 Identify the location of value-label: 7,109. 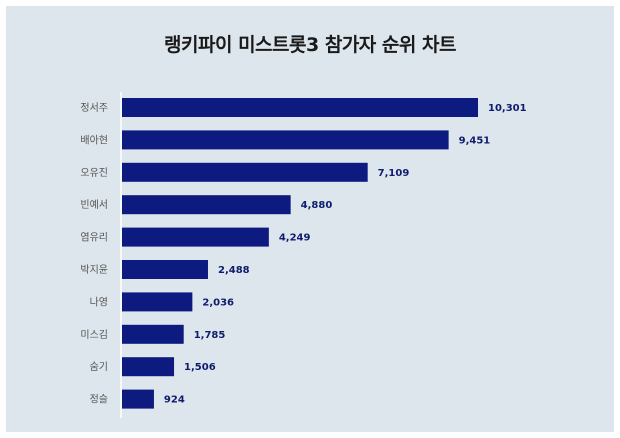
(394, 173).